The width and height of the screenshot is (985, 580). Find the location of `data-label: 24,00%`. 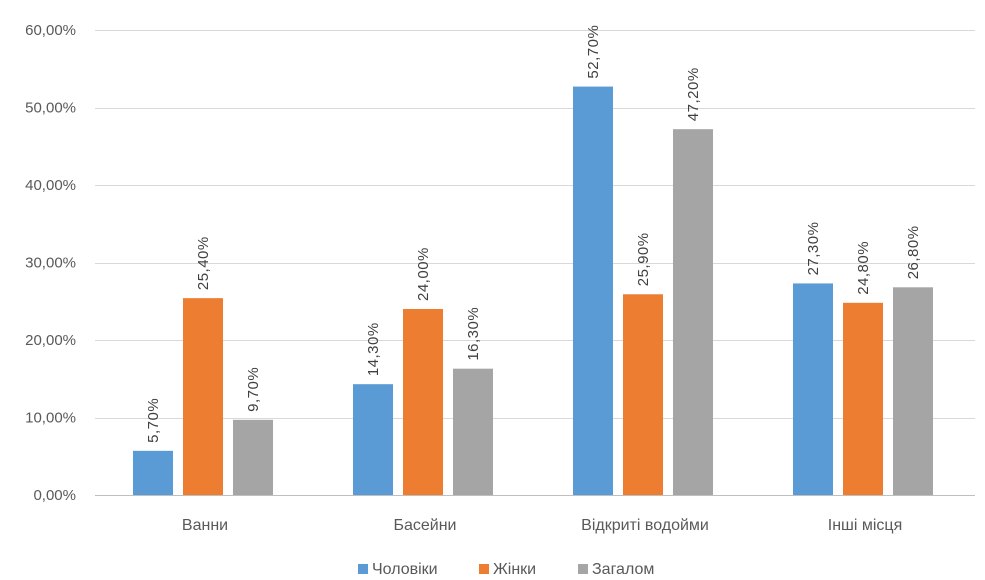

data-label: 24,00% is located at coordinates (423, 274).